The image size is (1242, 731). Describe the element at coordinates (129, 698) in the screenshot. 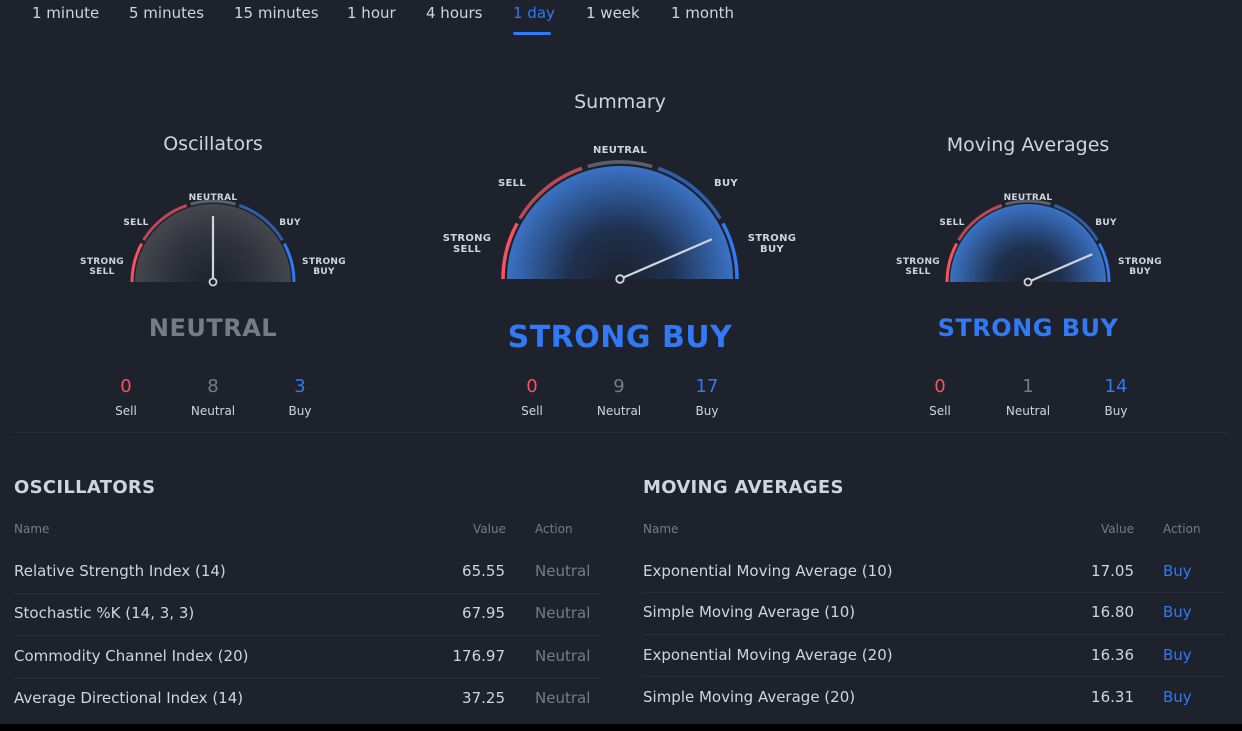

I see `table-row-name: Average Directional Index (14)` at that location.